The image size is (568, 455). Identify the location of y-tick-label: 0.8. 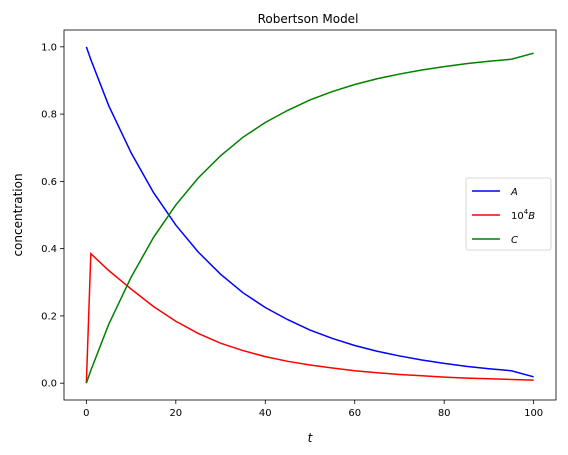
(49, 115).